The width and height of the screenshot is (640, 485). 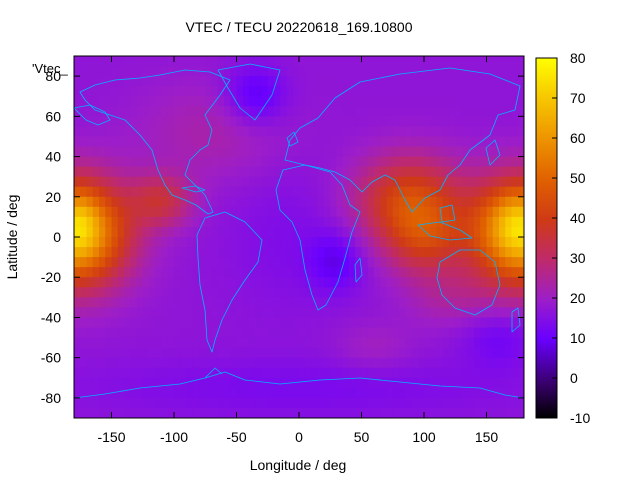 What do you see at coordinates (193, 189) in the screenshot?
I see `coastline-caribbean` at bounding box center [193, 189].